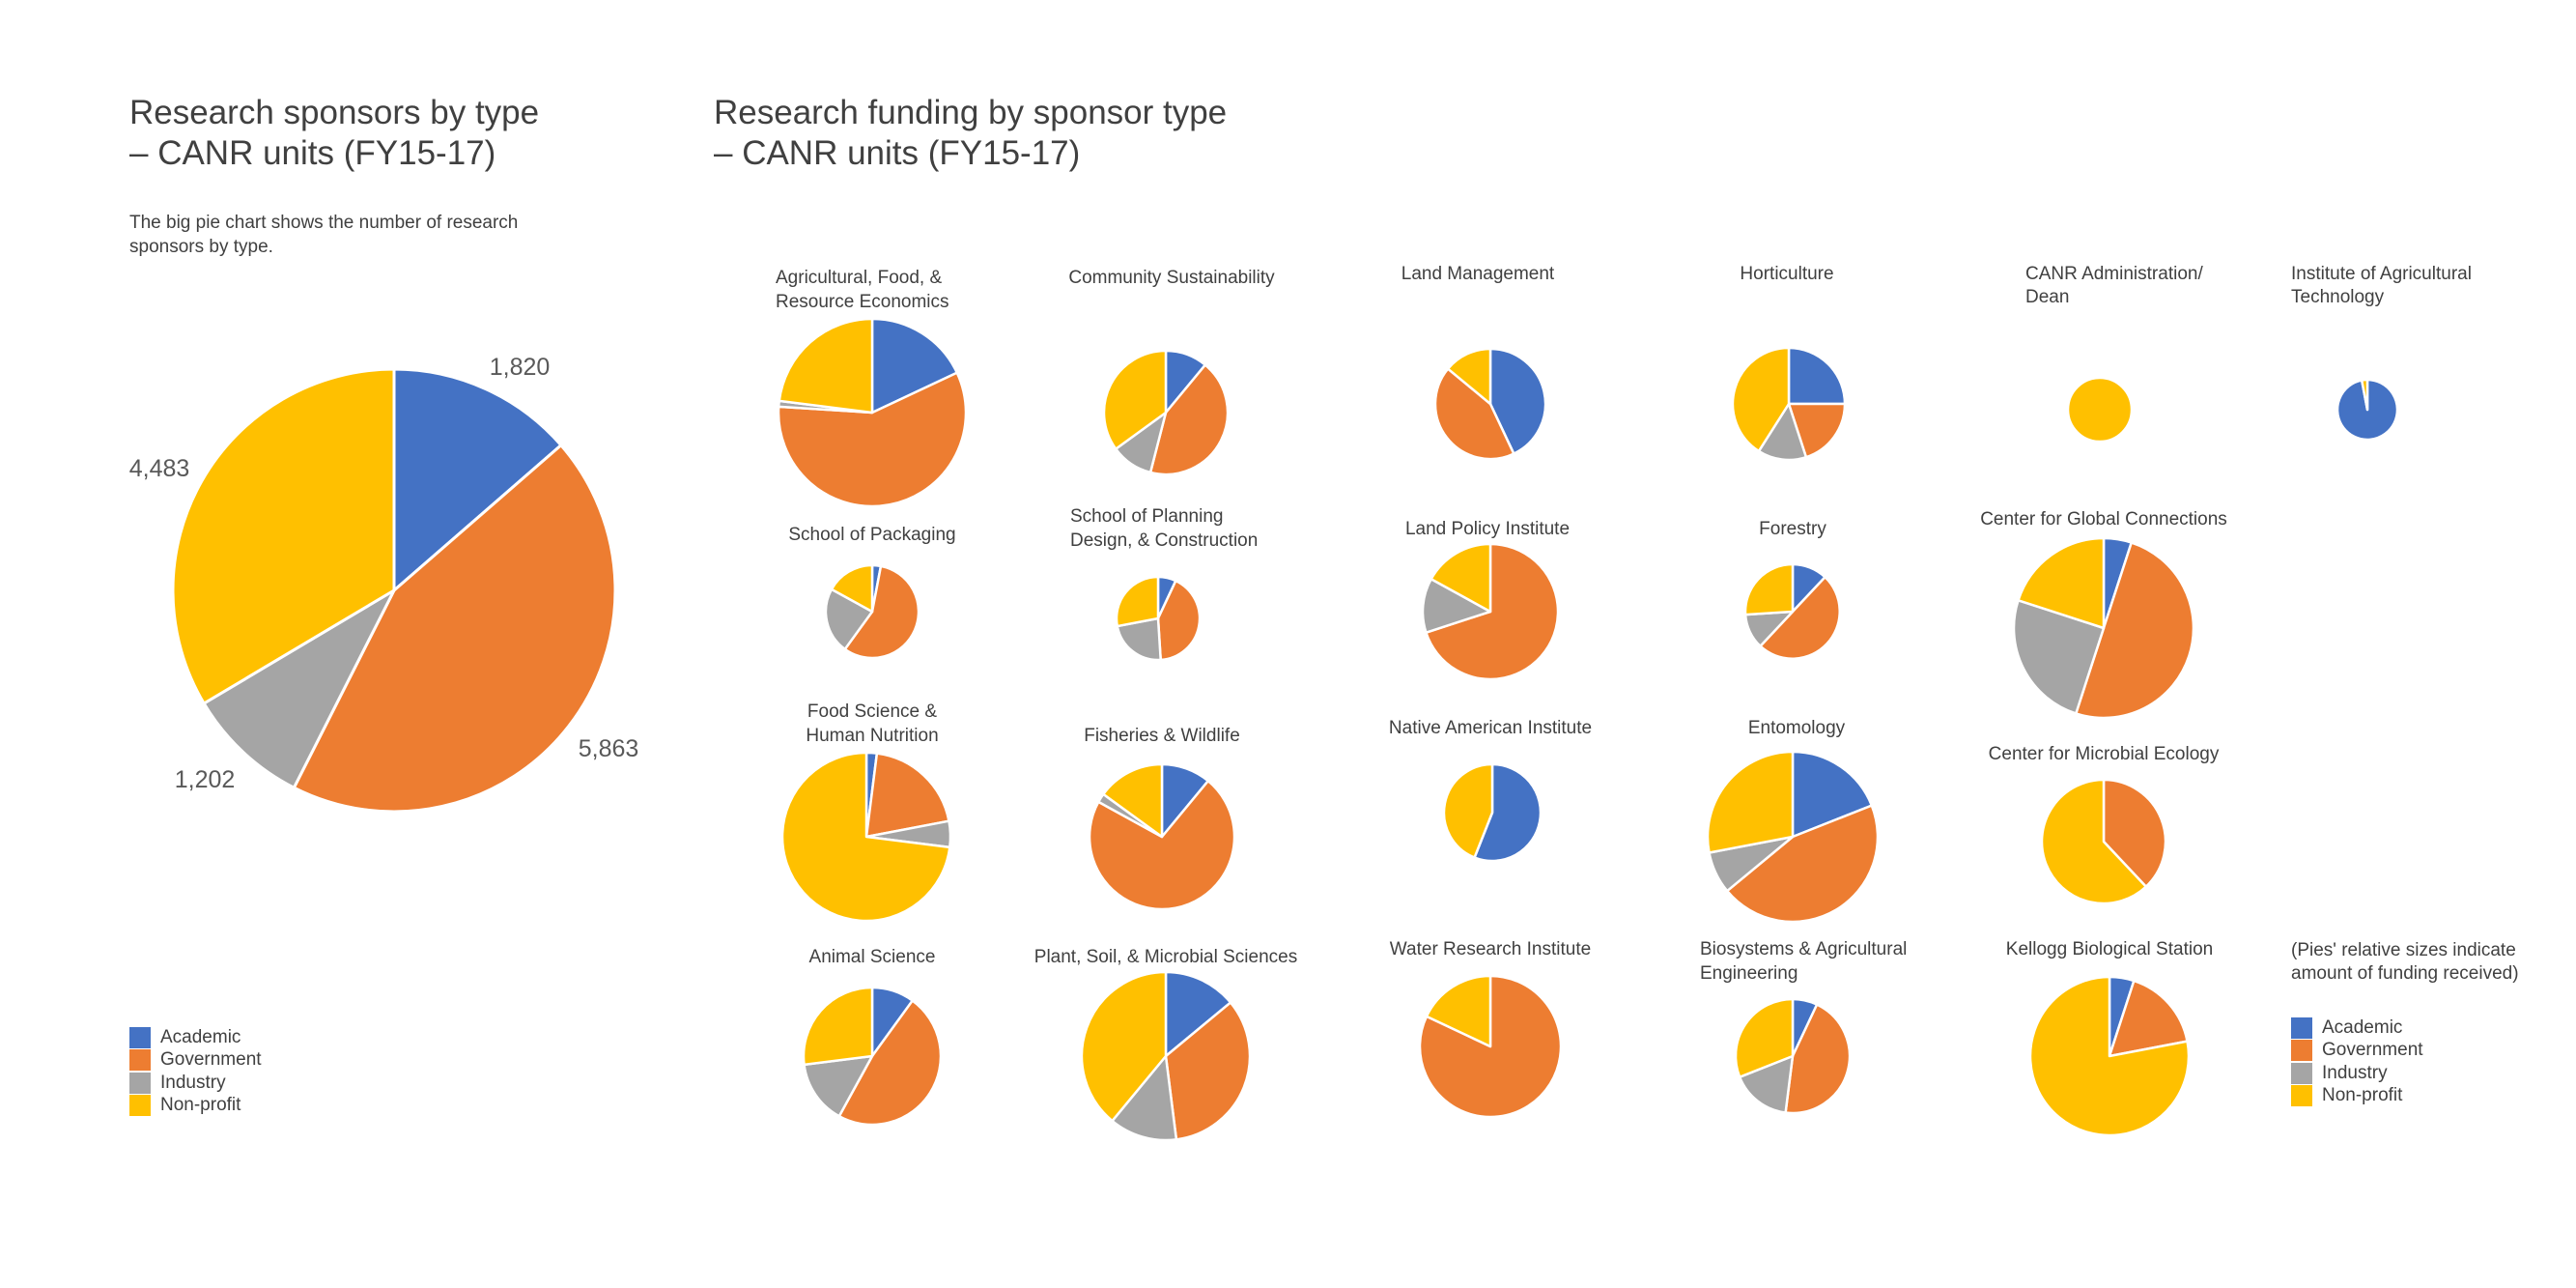 This screenshot has height=1288, width=2576. I want to click on pie-canr-administration-dean, so click(2100, 410).